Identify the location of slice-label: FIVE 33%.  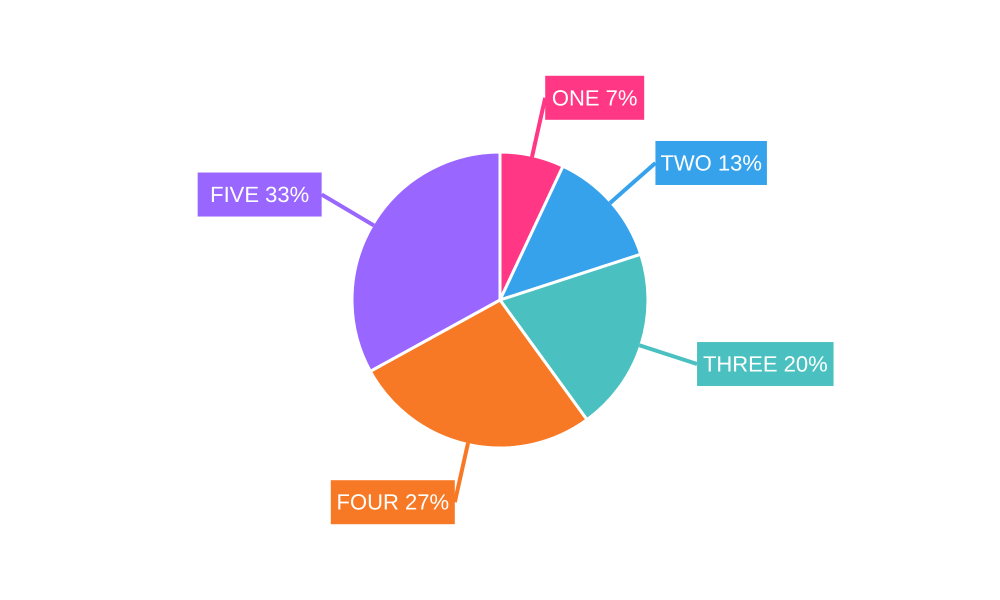
(260, 195).